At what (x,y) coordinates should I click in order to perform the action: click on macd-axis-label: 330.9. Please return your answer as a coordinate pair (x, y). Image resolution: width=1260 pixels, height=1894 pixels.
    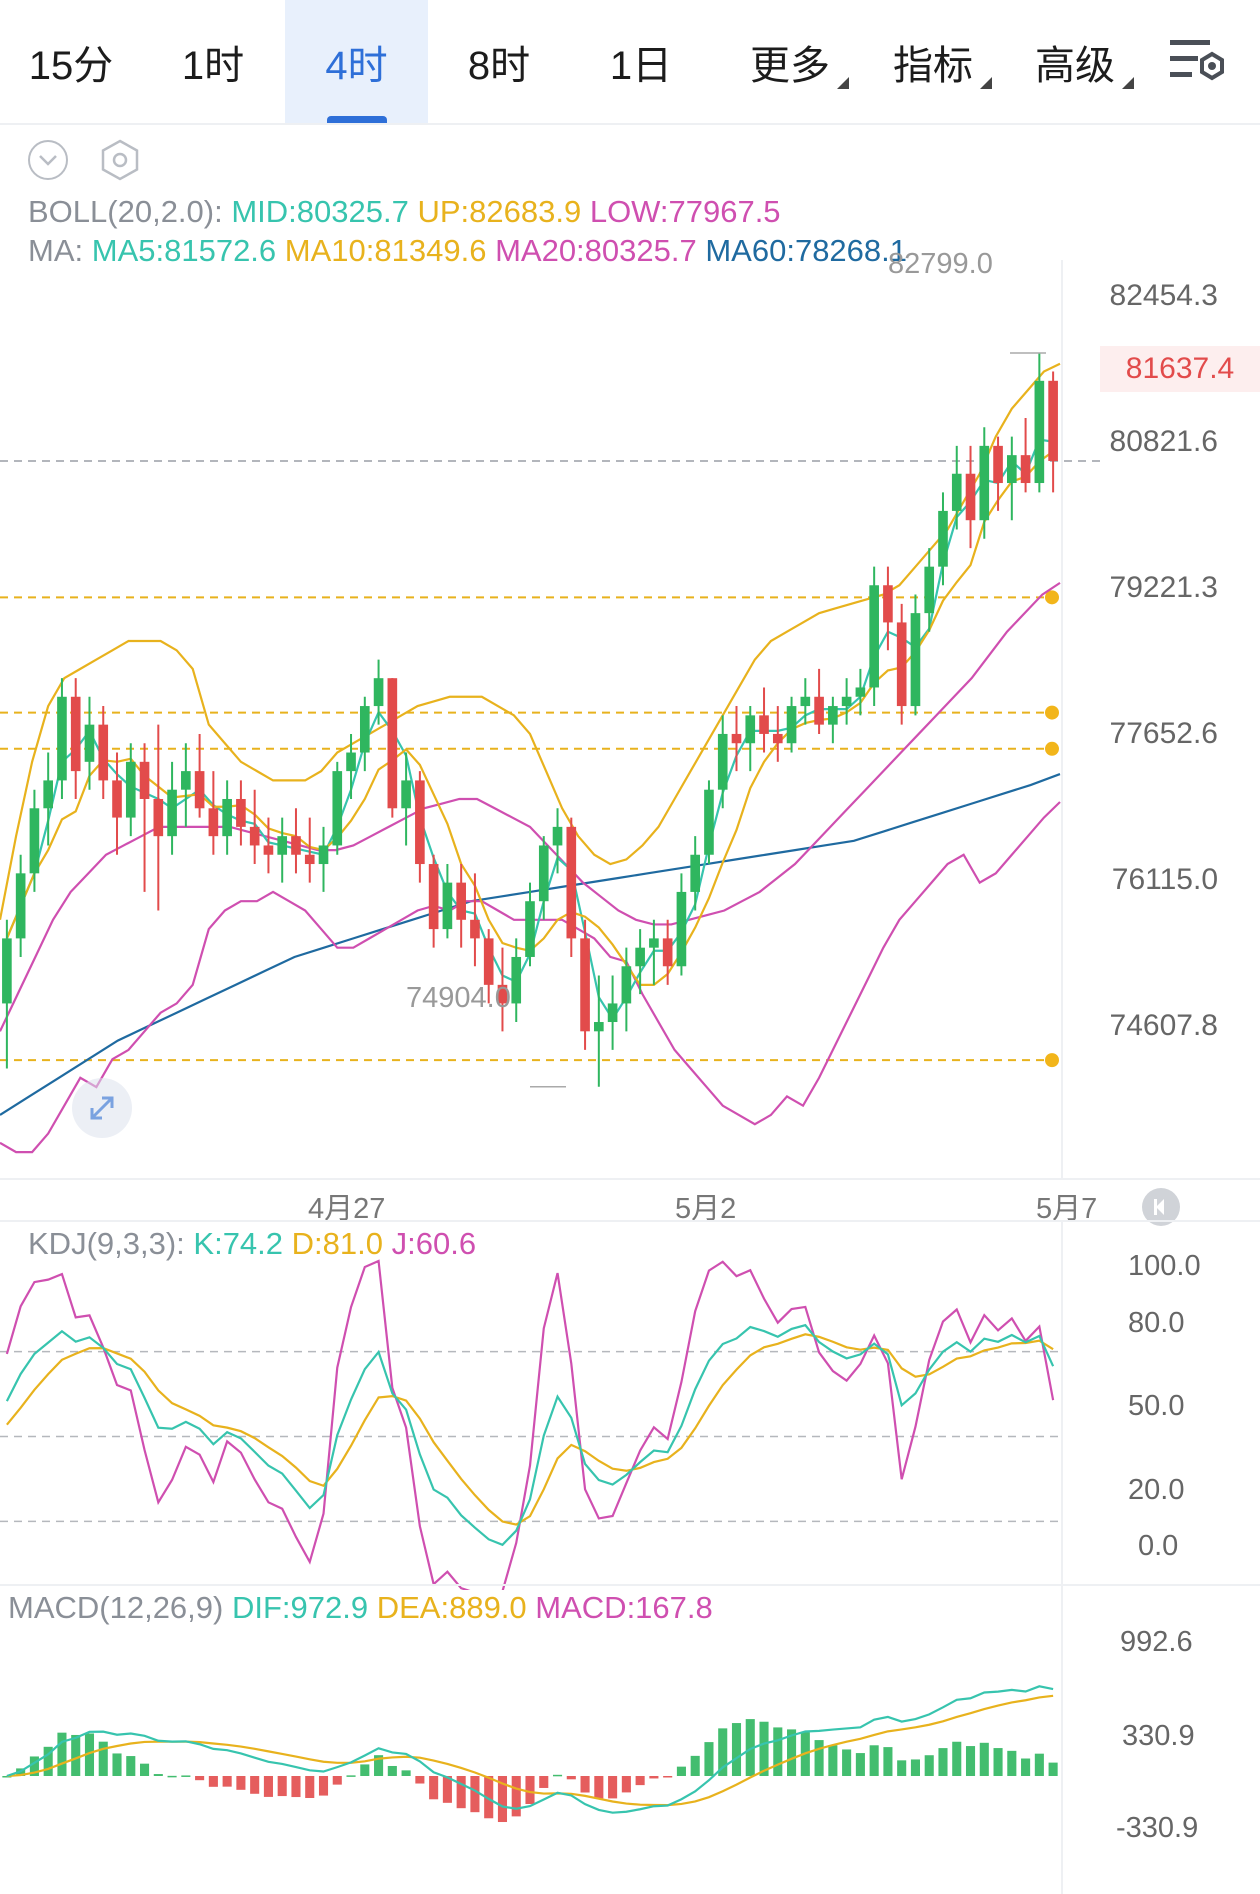
    Looking at the image, I should click on (1158, 1736).